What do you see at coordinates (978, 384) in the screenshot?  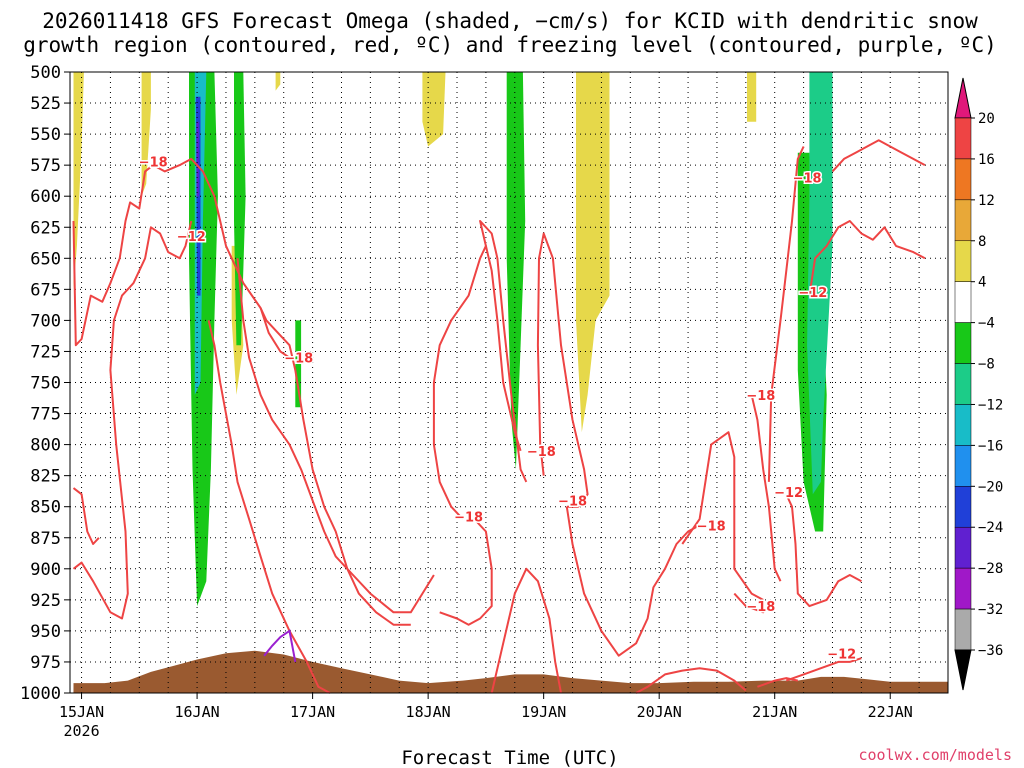 I see `colorbar: 20 16 12 8 4 −4 −8 −12 −16 −20 −24 −28 −32 −36` at bounding box center [978, 384].